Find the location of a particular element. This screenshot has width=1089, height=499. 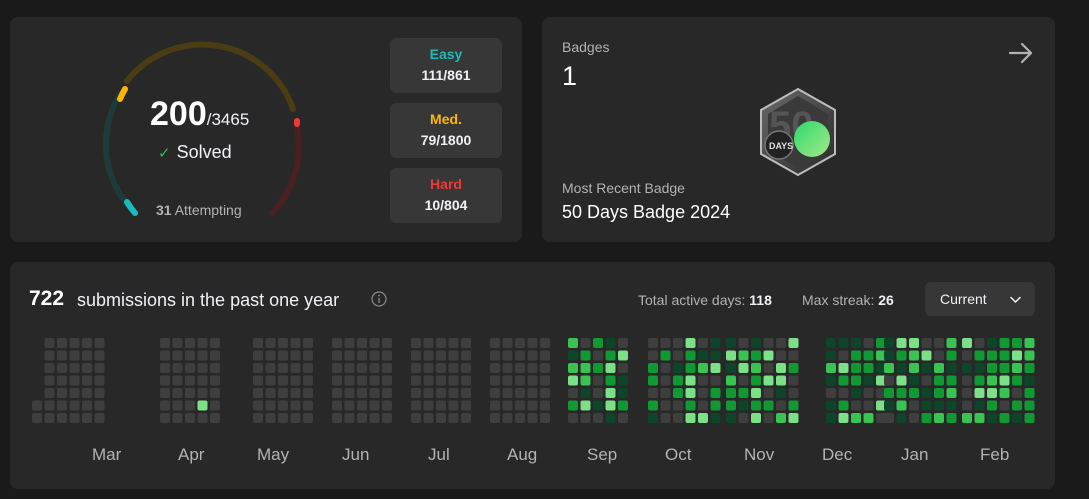

year-dropdown: Current is located at coordinates (980, 299).